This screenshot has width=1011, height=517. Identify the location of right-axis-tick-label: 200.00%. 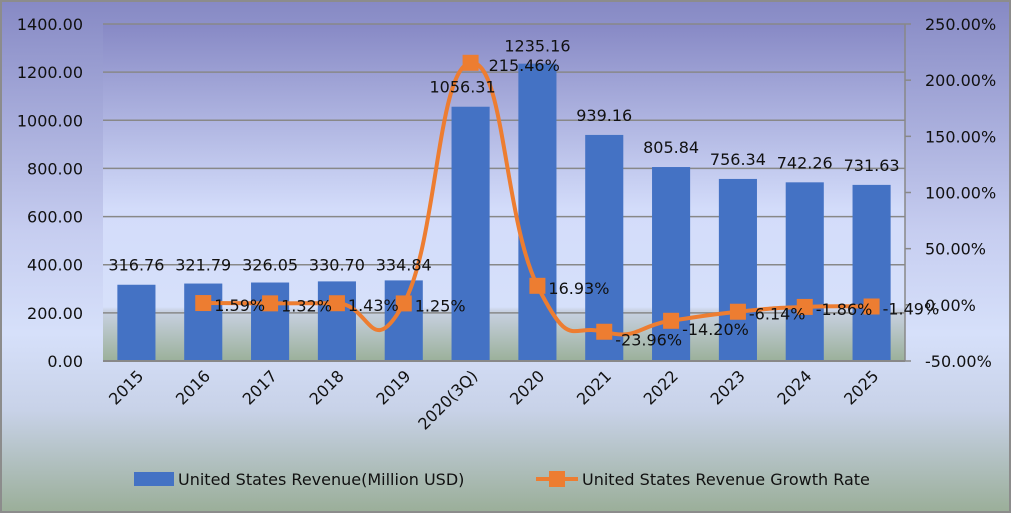
(960, 80).